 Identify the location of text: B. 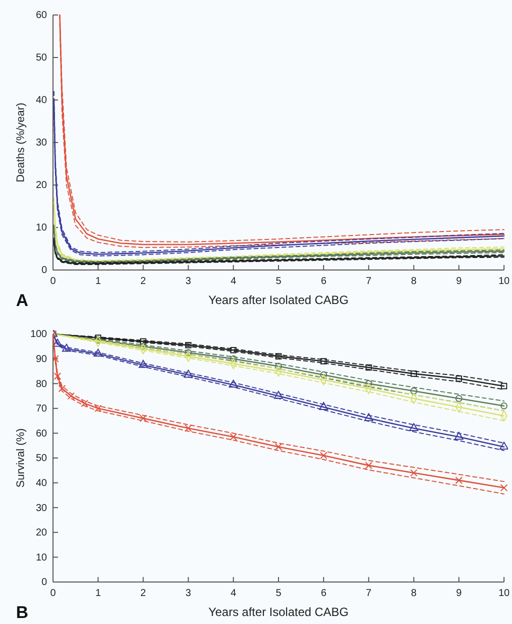
(22, 612).